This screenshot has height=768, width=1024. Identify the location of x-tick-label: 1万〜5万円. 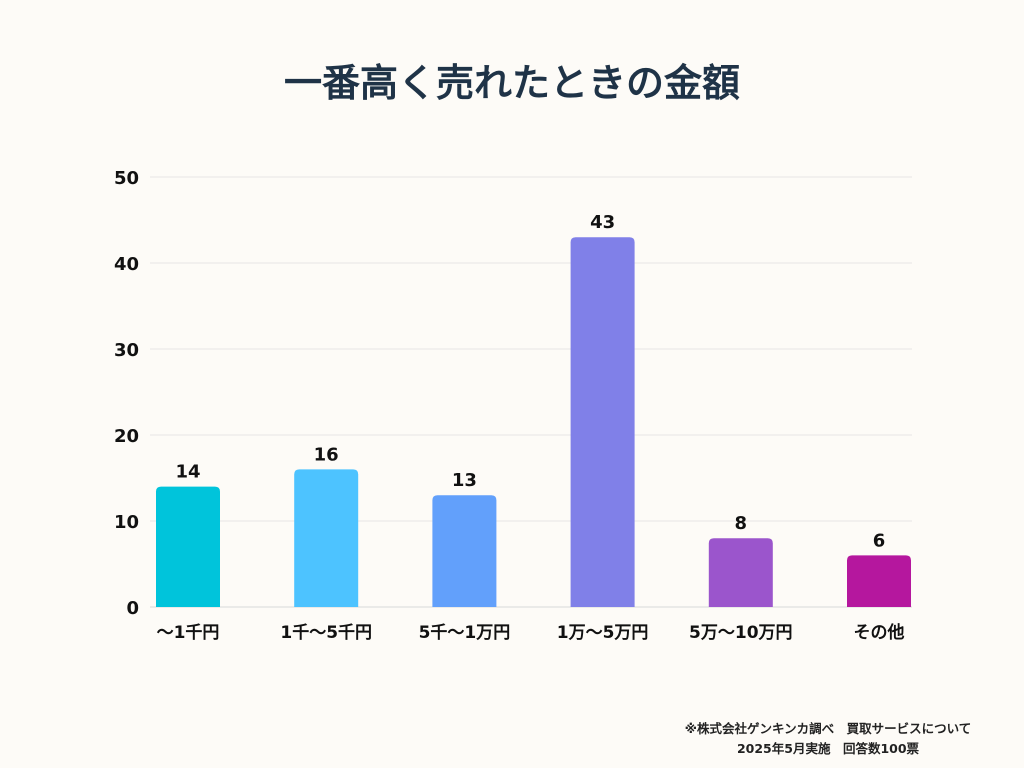
(603, 633).